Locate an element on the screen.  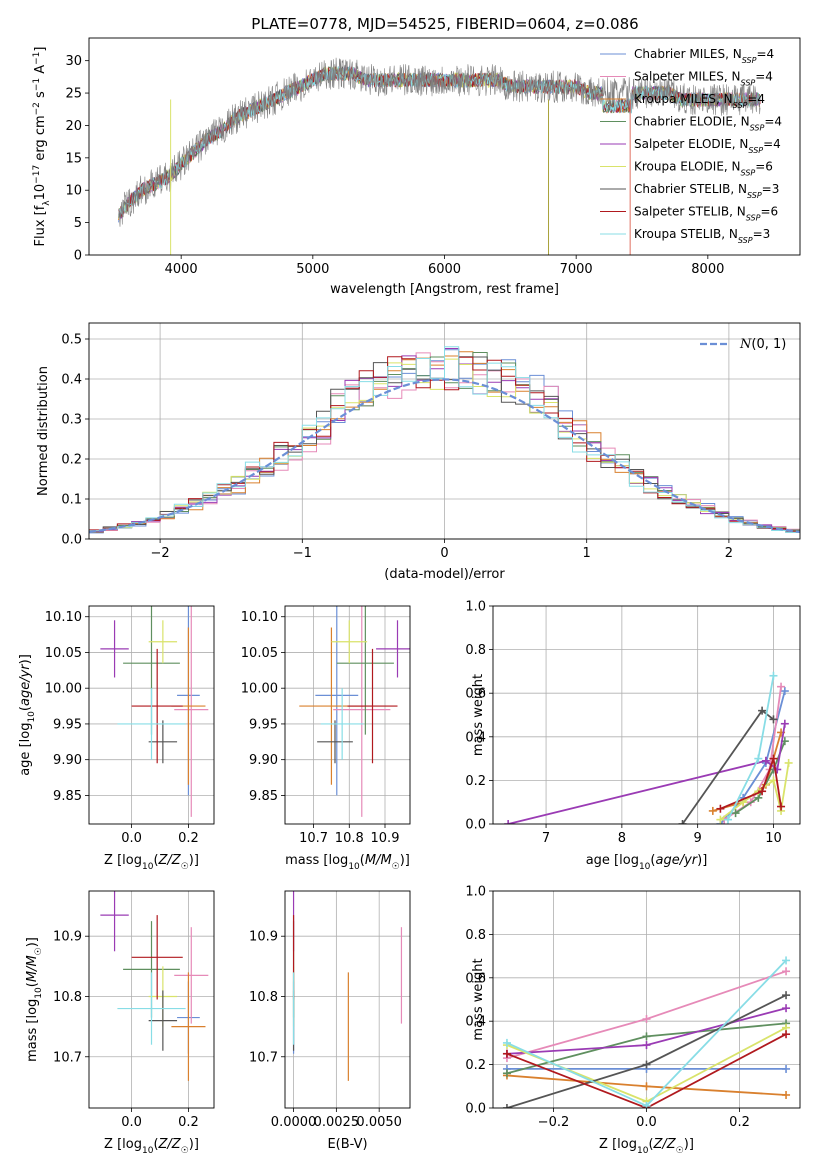
x-tick-label: −1 is located at coordinates (302, 553).